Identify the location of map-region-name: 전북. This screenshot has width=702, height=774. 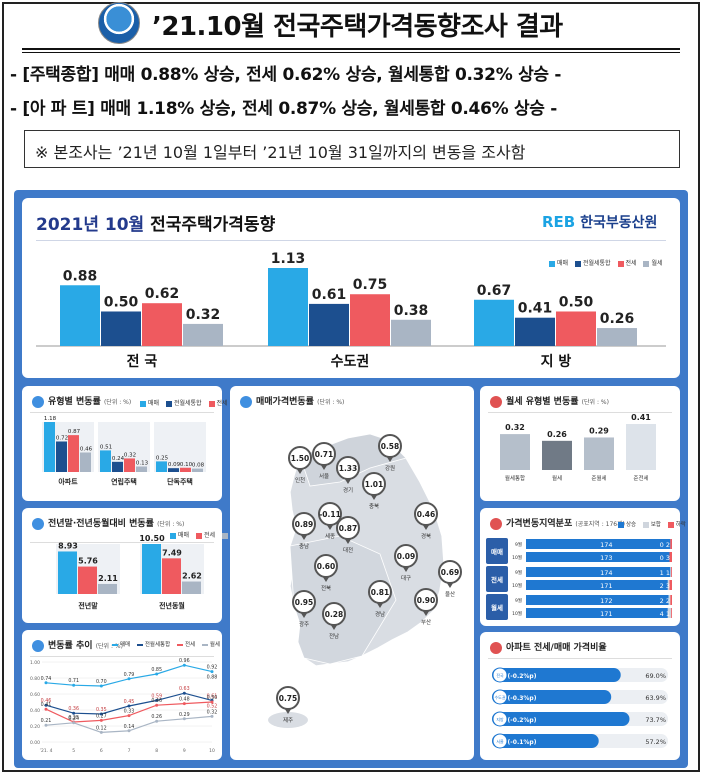
(326, 588).